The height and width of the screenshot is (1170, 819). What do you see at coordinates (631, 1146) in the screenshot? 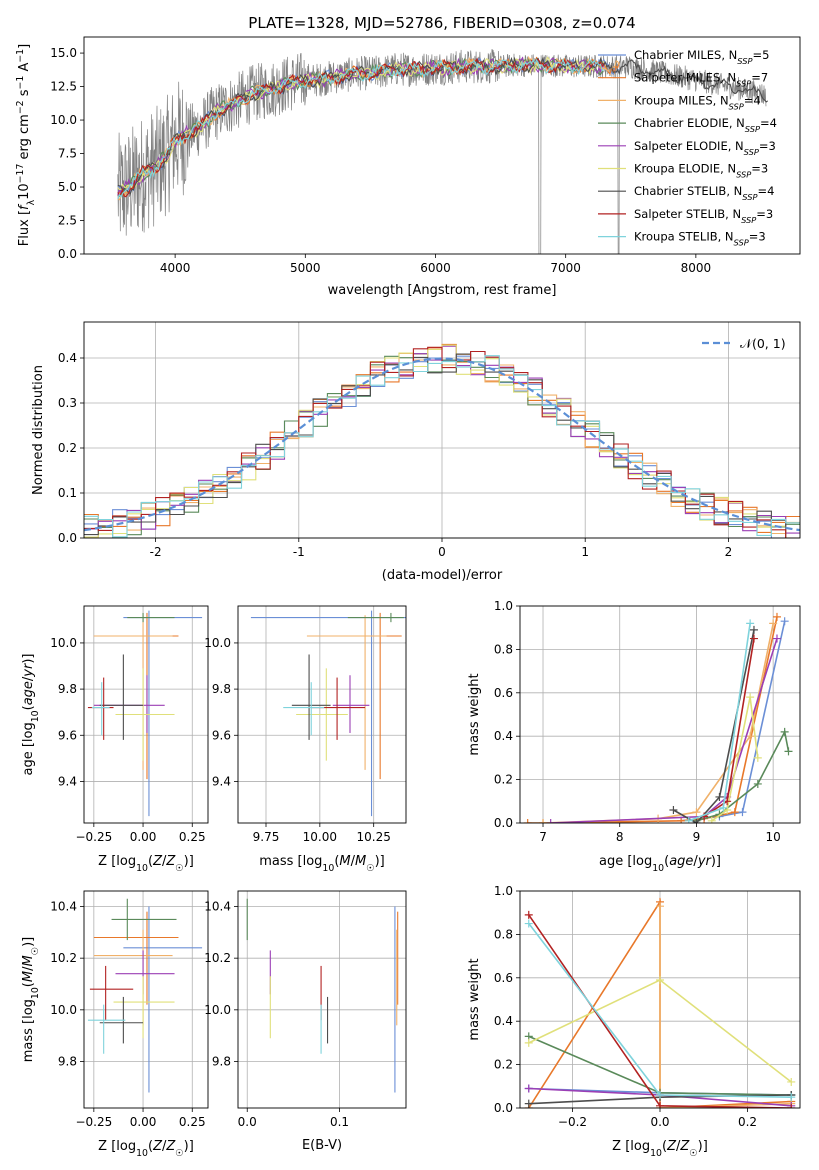
I see `label-part: Z [log` at bounding box center [631, 1146].